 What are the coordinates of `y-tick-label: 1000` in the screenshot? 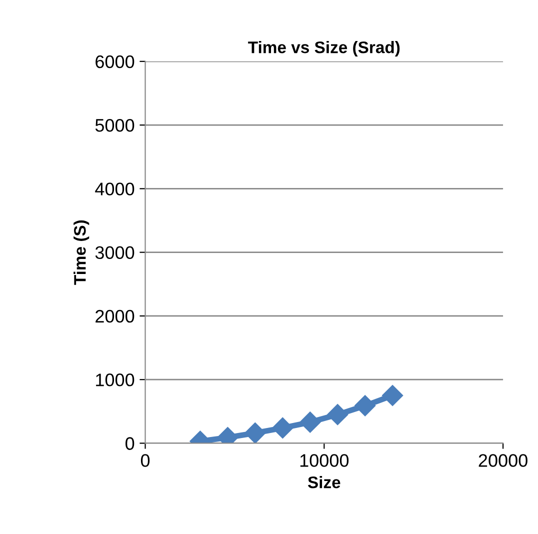 It's located at (115, 380).